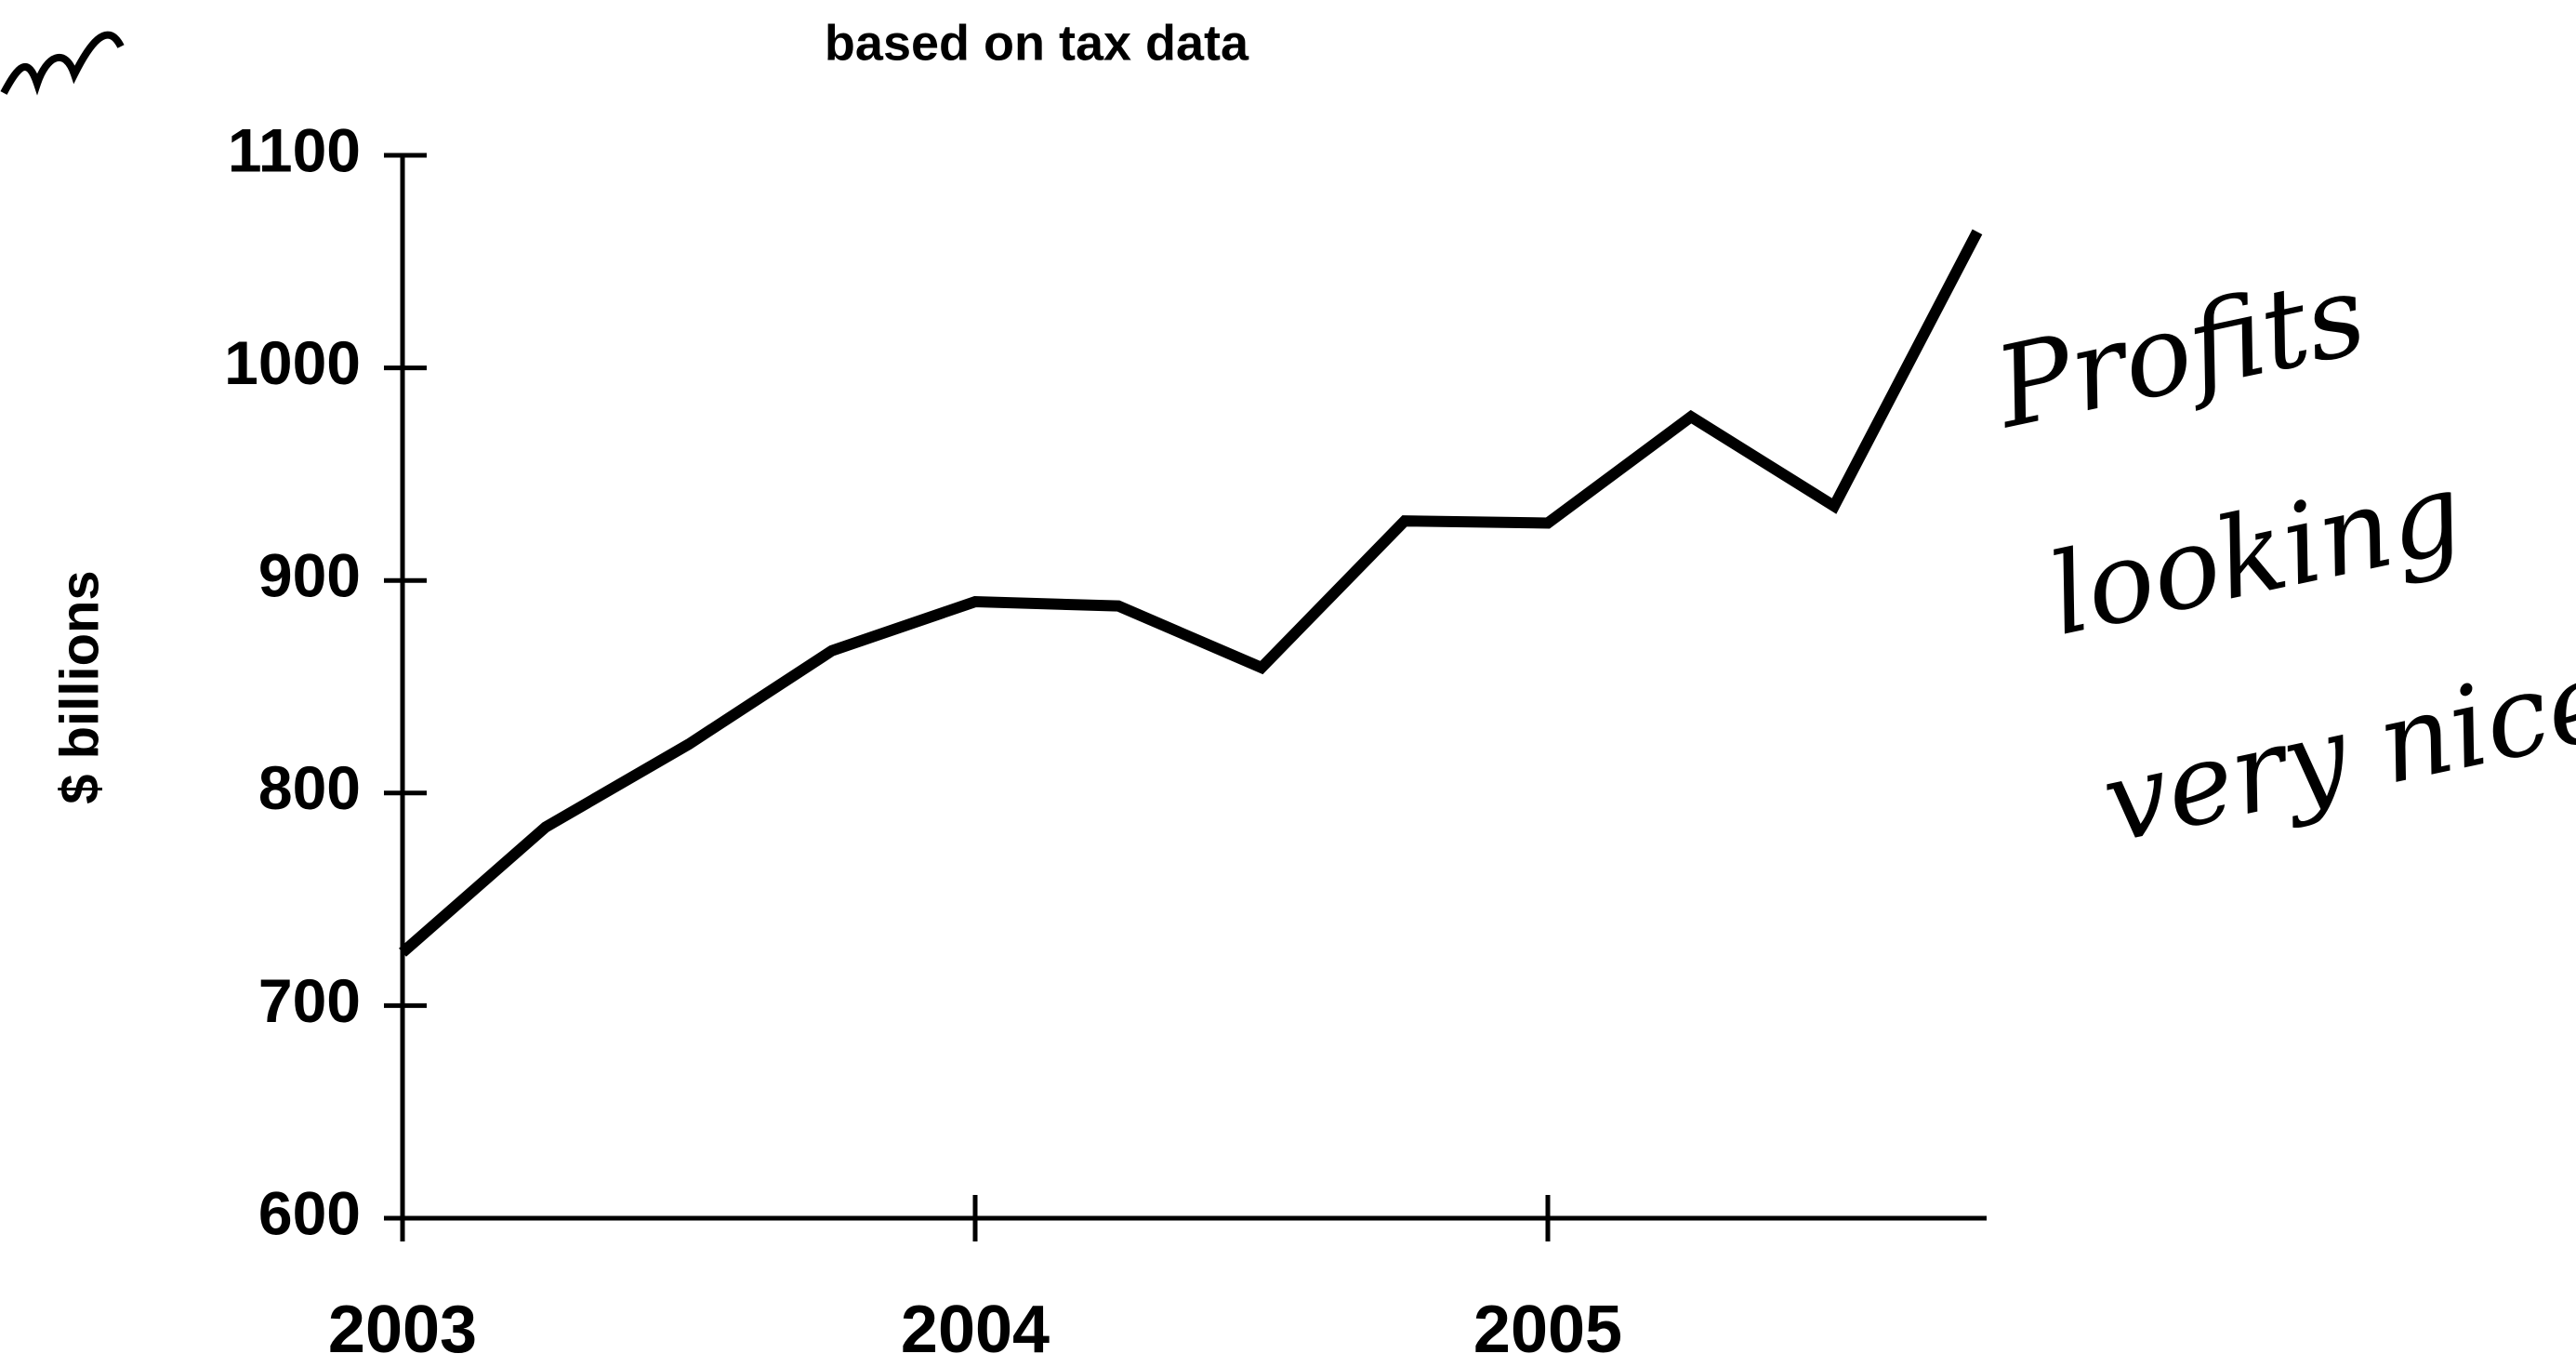 The width and height of the screenshot is (2576, 1367). Describe the element at coordinates (402, 1330) in the screenshot. I see `x-tick-label: 2003` at that location.